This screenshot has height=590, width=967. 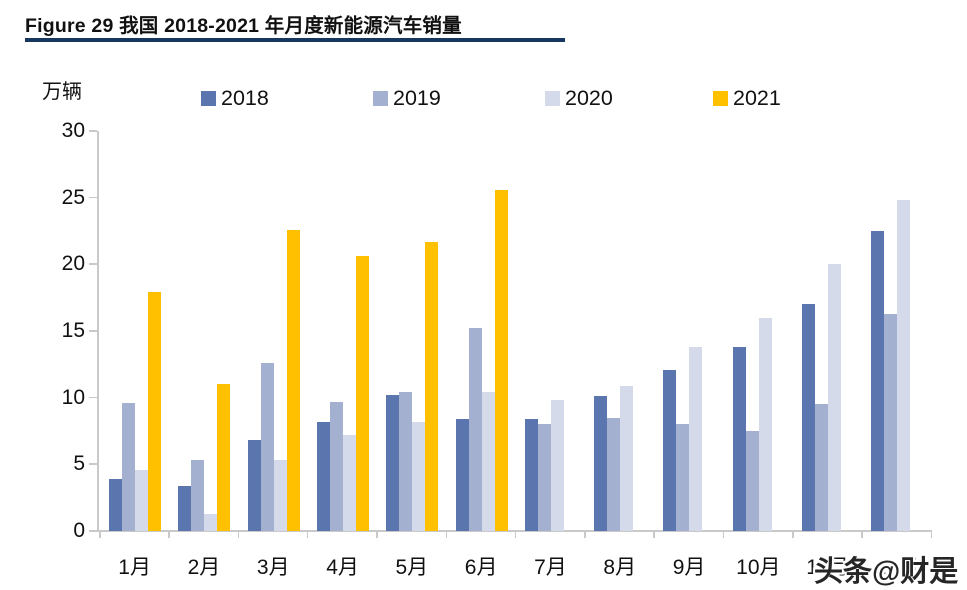 What do you see at coordinates (757, 97) in the screenshot?
I see `legend-label: 2021` at bounding box center [757, 97].